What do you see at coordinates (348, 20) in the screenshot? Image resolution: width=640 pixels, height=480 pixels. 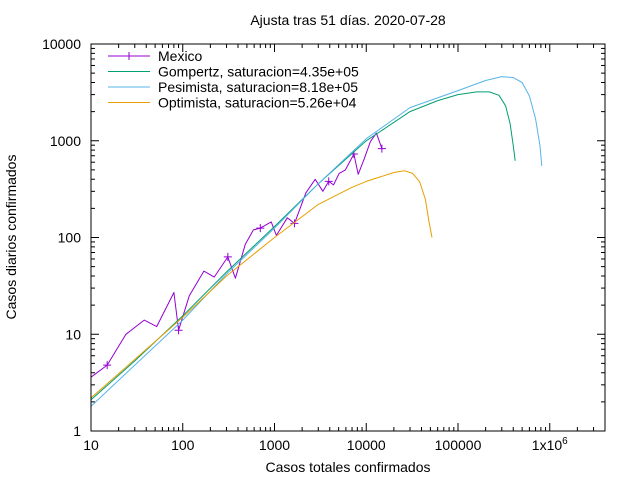 I see `chart-title: Ajusta tras 51 días. 2020-07-28` at bounding box center [348, 20].